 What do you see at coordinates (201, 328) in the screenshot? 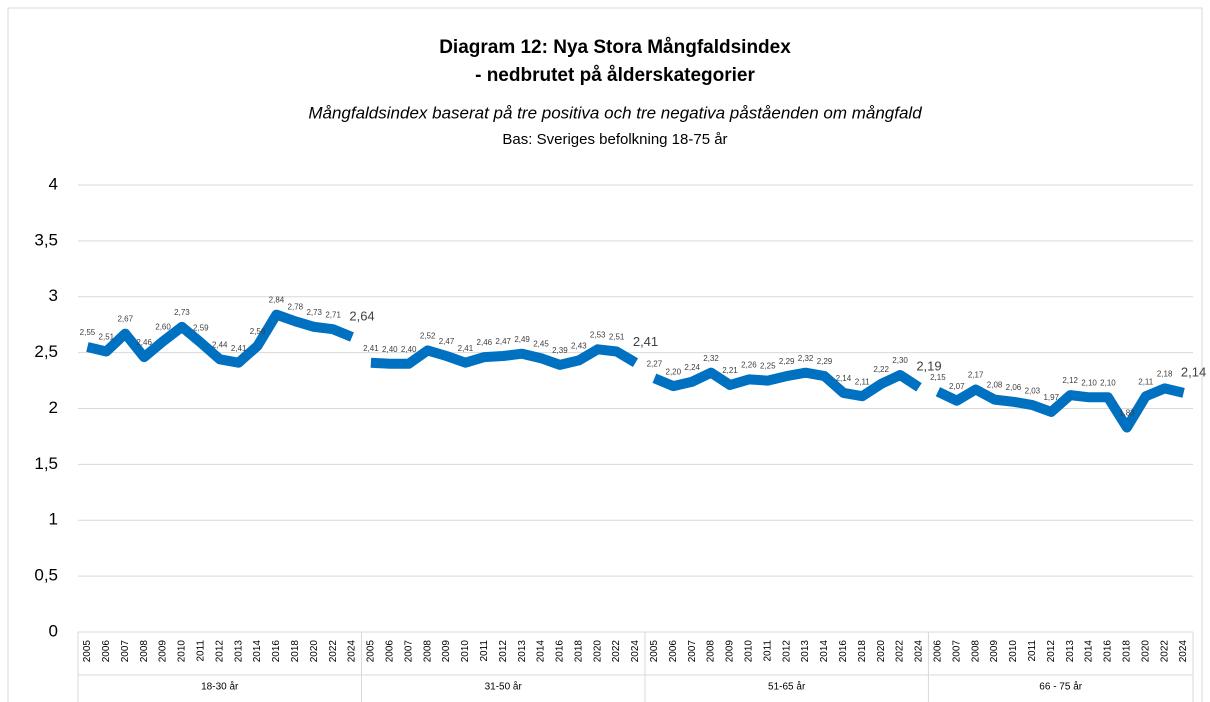
I see `data-label: 2,59` at bounding box center [201, 328].